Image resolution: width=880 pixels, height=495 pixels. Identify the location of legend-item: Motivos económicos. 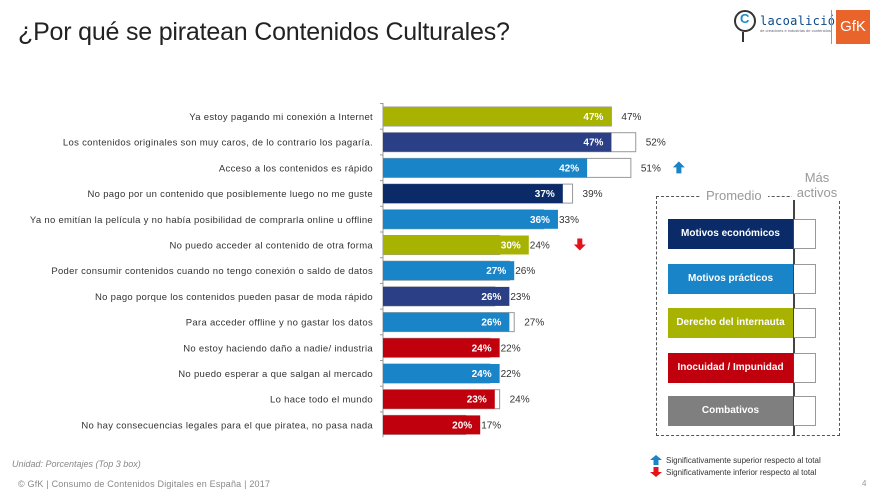
(730, 234).